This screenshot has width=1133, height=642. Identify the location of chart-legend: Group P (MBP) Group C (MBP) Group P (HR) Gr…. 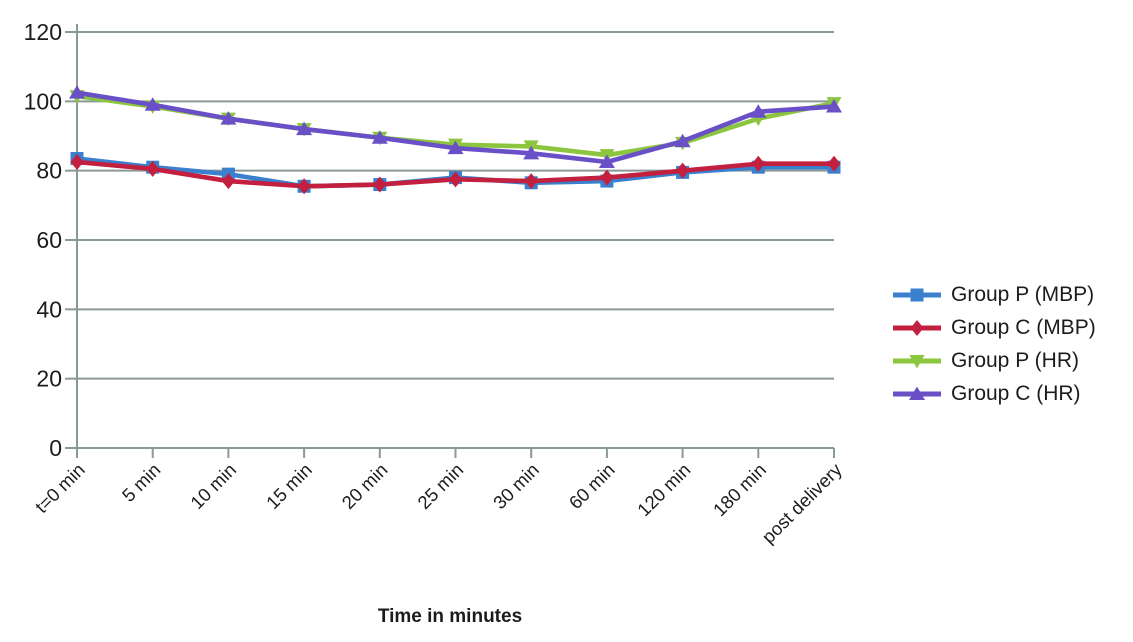
(993, 344).